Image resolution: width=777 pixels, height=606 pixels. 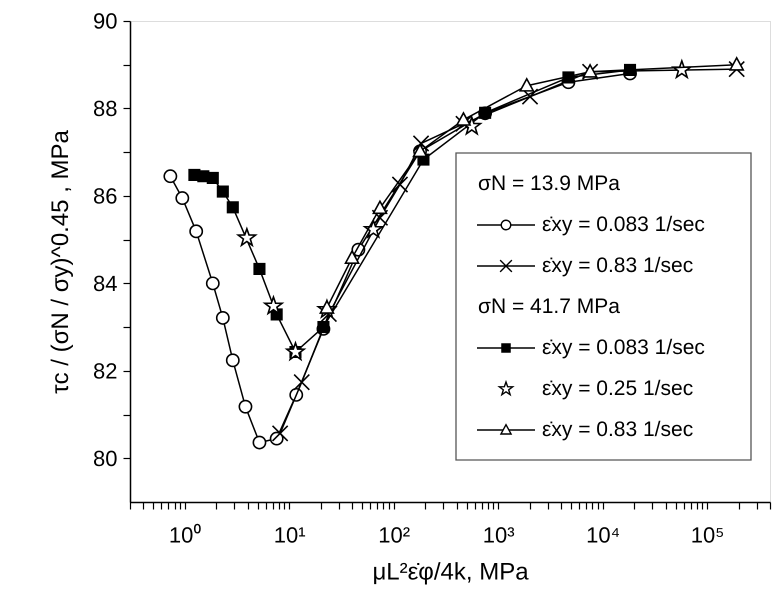 I want to click on annotation: σN = 41.7 MPa, so click(x=549, y=306).